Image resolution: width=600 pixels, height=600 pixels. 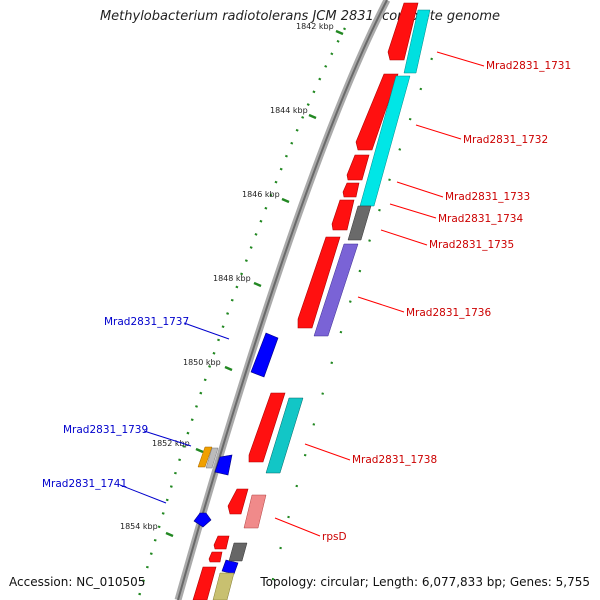 I want to click on gene-label-1731: Mrad2831_1731, so click(x=528, y=66).